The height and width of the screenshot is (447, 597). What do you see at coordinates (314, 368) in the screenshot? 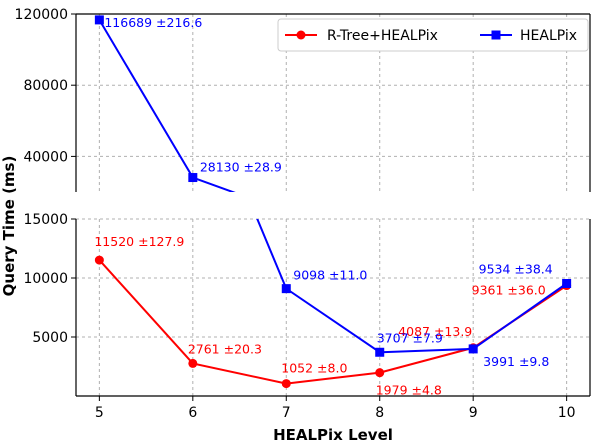
I see `data-label: 1052 ±8.0` at bounding box center [314, 368].